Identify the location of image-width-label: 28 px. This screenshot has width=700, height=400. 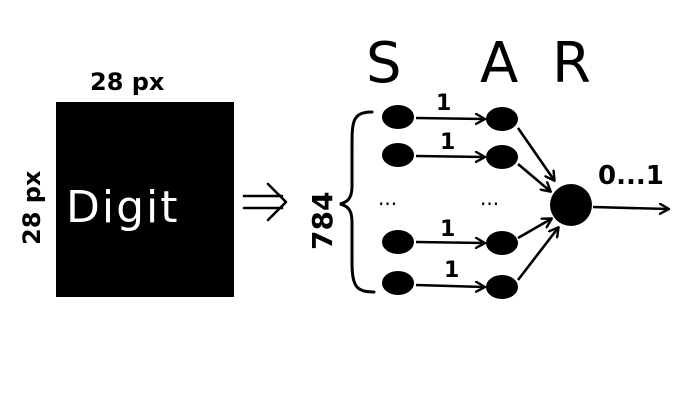
(127, 82).